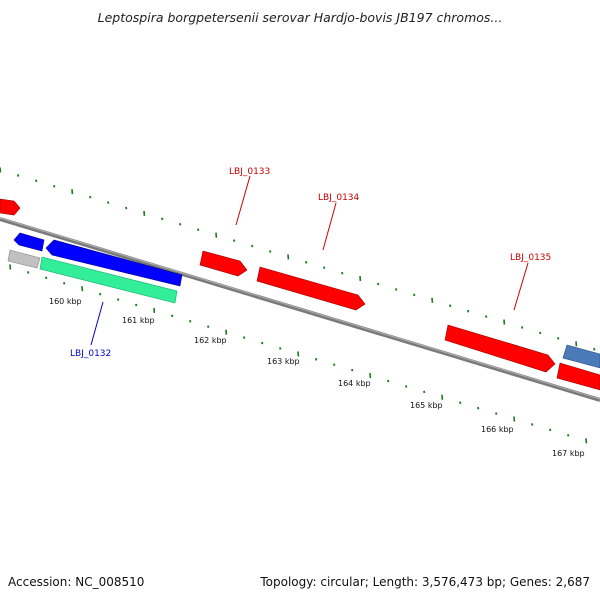 This screenshot has width=600, height=600. Describe the element at coordinates (138, 320) in the screenshot. I see `scale-label-161: 161 kbp` at that location.